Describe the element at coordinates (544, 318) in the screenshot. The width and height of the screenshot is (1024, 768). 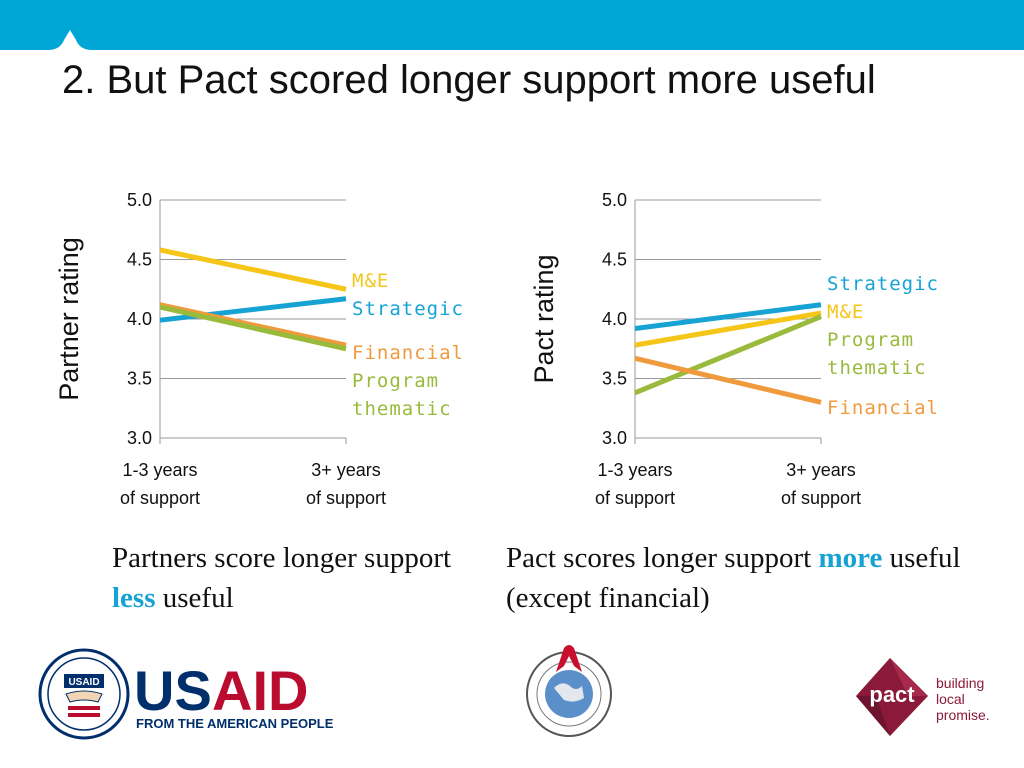
I see `y-axis-label: Pact rating` at that location.